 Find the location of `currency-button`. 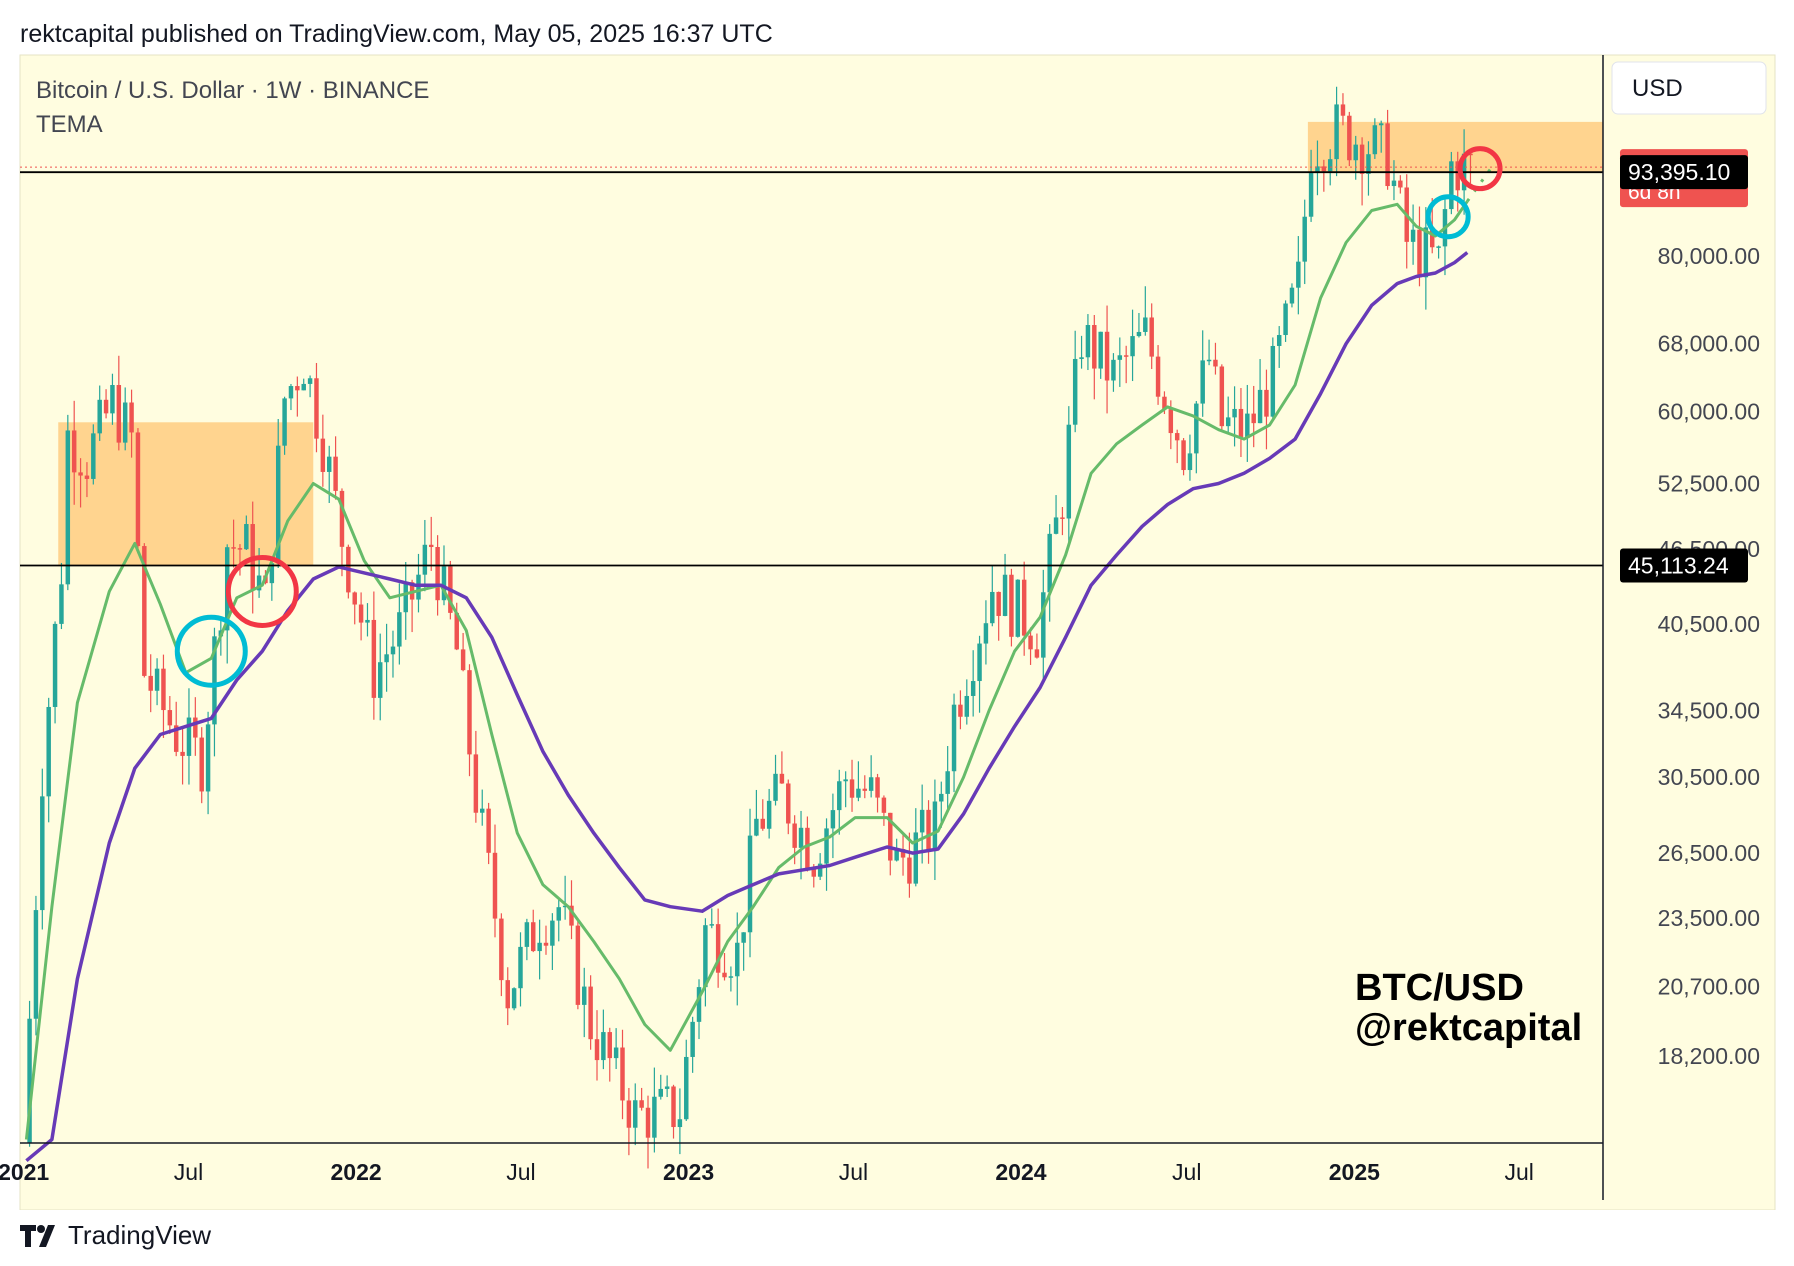

currency-button is located at coordinates (1689, 88).